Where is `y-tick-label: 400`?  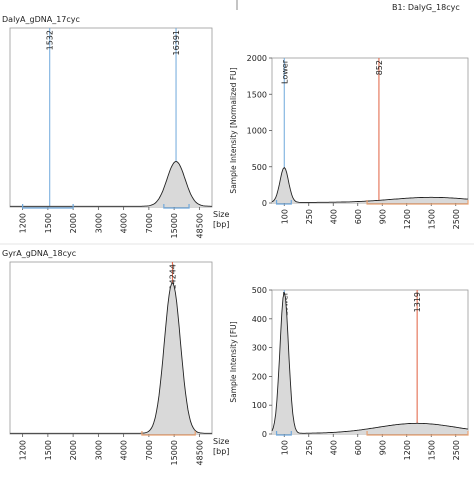
y-tick-label: 400 is located at coordinates (259, 319).